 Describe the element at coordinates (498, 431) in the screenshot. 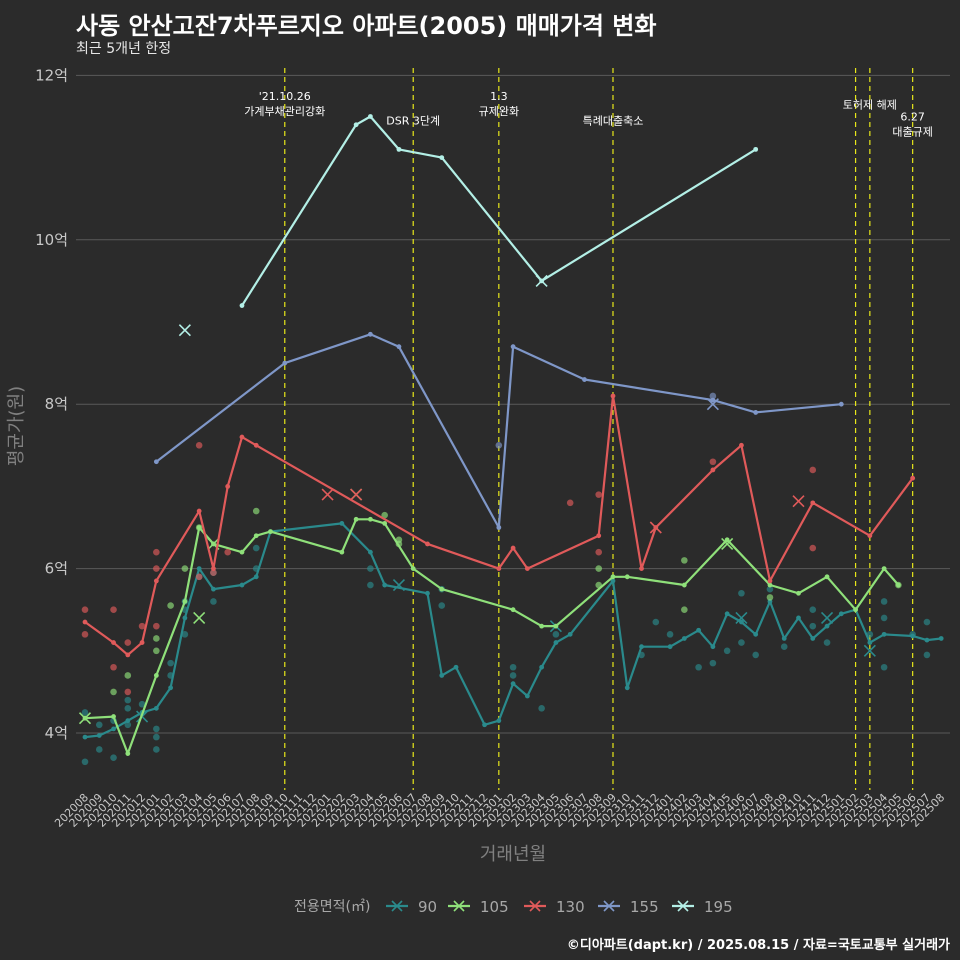

I see `series-line` at that location.